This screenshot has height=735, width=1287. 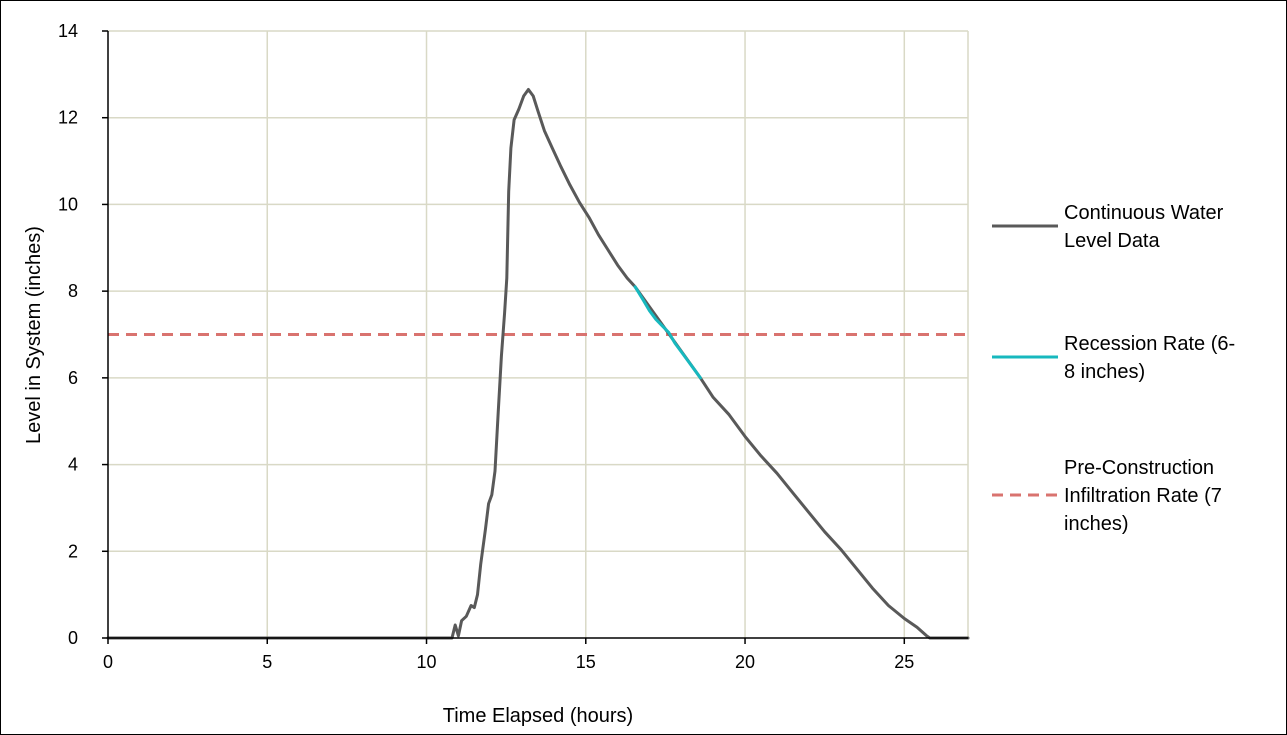 I want to click on x-tick-label: 10, so click(x=427, y=662).